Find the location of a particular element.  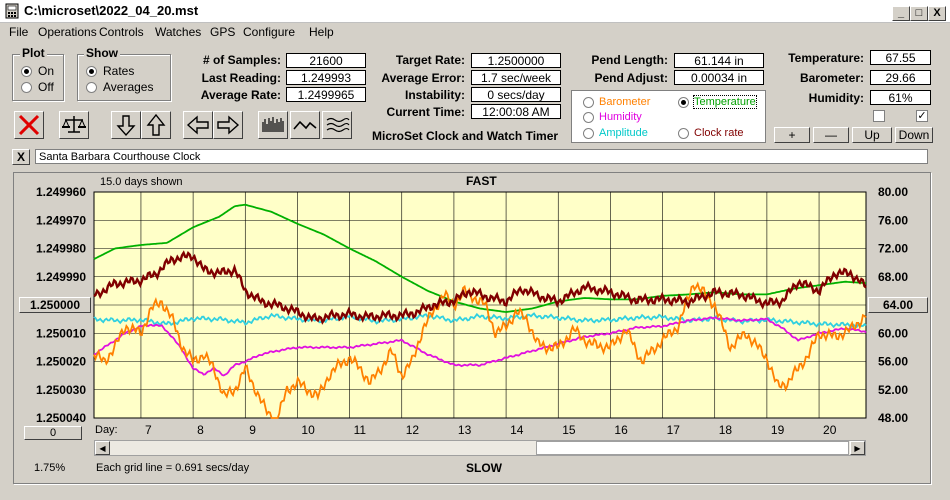

pend-length-field: 61.144 in is located at coordinates (719, 60).